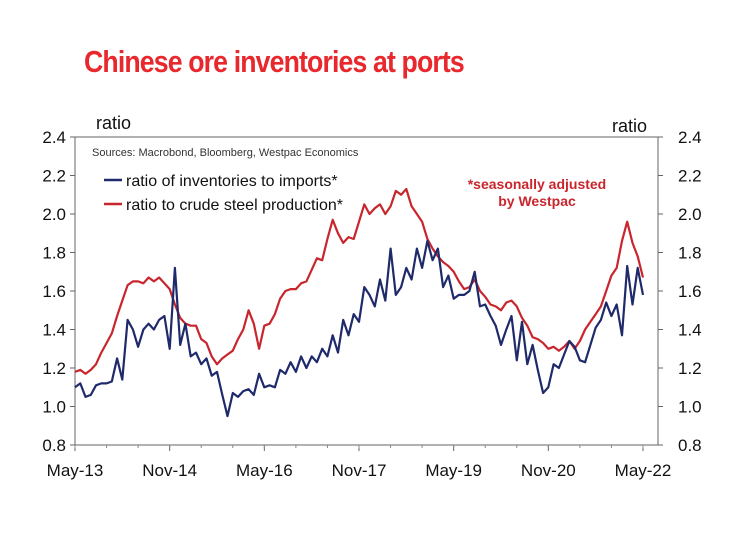 The image size is (740, 555). Describe the element at coordinates (690, 137) in the screenshot. I see `y-tick-label-right: 2.4` at that location.